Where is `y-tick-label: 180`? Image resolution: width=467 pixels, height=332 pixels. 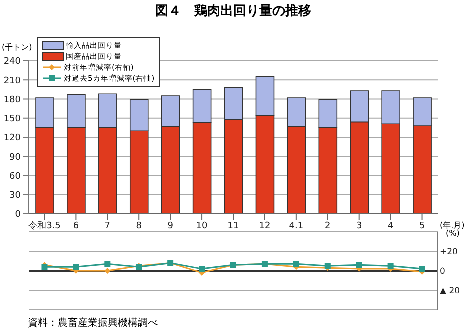 y-tick-label: 180 is located at coordinates (13, 100).